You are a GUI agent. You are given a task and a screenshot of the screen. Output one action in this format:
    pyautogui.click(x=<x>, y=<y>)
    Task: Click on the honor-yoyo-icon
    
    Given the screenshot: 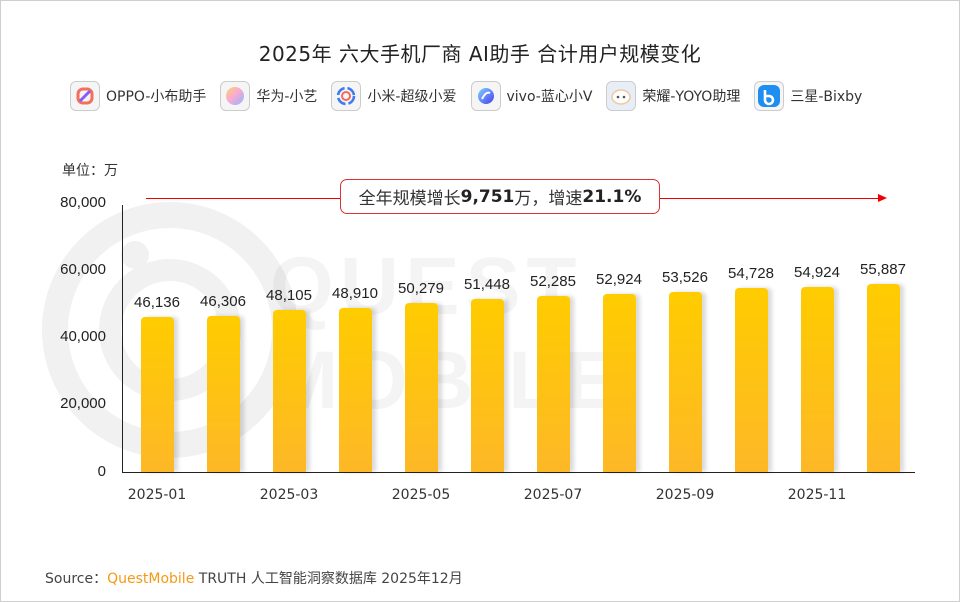 What is the action you would take?
    pyautogui.click(x=621, y=96)
    